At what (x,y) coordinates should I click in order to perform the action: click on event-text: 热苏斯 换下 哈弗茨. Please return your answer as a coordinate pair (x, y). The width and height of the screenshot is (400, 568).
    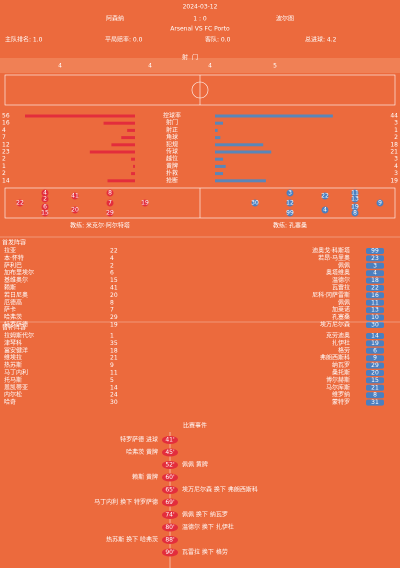
    Looking at the image, I should click on (132, 540).